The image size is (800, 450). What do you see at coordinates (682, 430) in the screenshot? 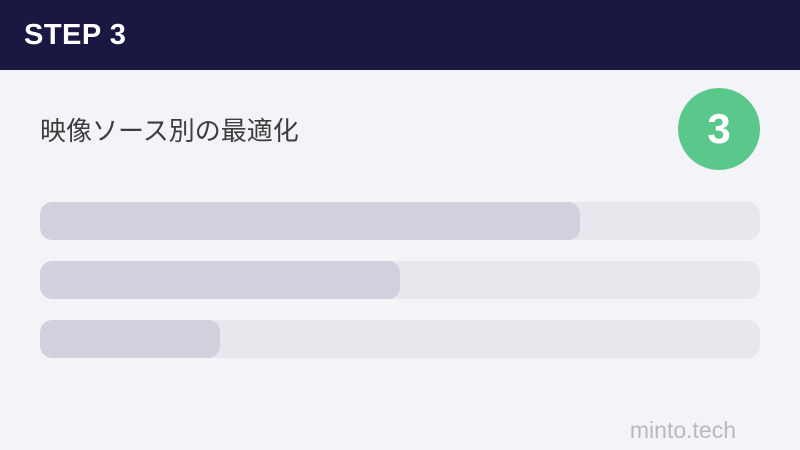
I see `brand-watermark: minto.tech` at bounding box center [682, 430].